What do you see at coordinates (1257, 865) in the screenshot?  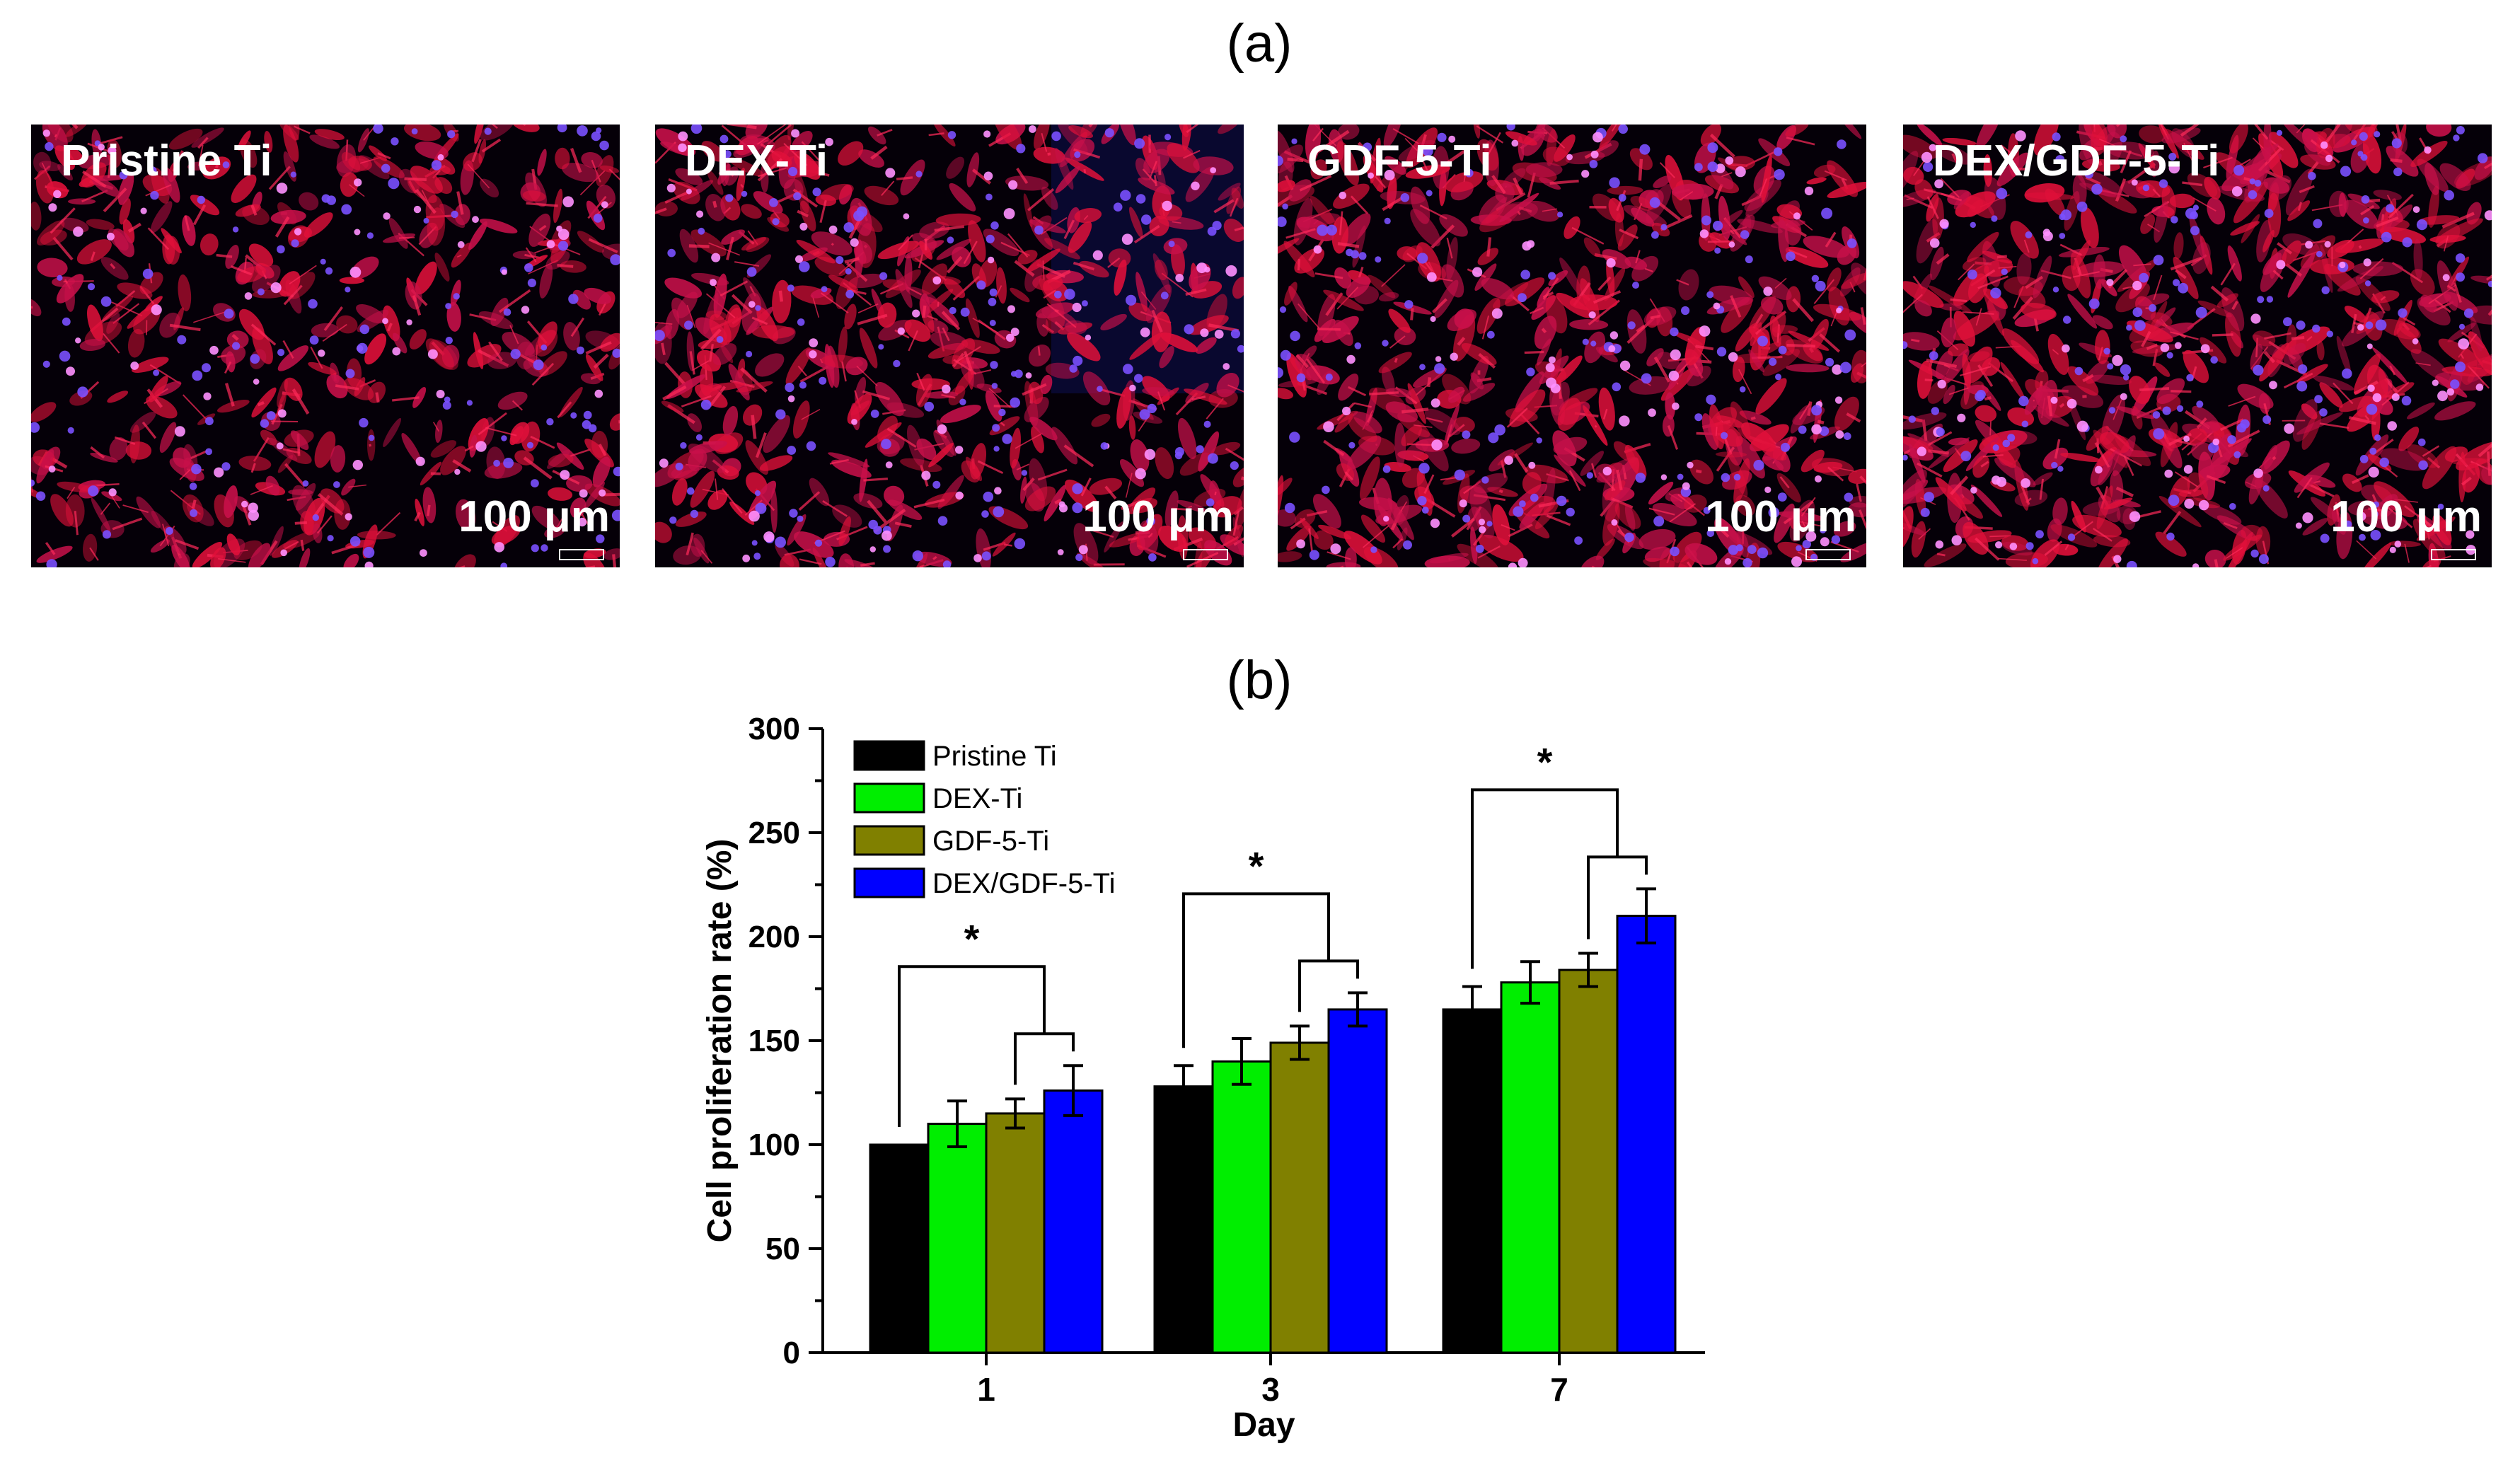 I see `significance-marker: *` at bounding box center [1257, 865].